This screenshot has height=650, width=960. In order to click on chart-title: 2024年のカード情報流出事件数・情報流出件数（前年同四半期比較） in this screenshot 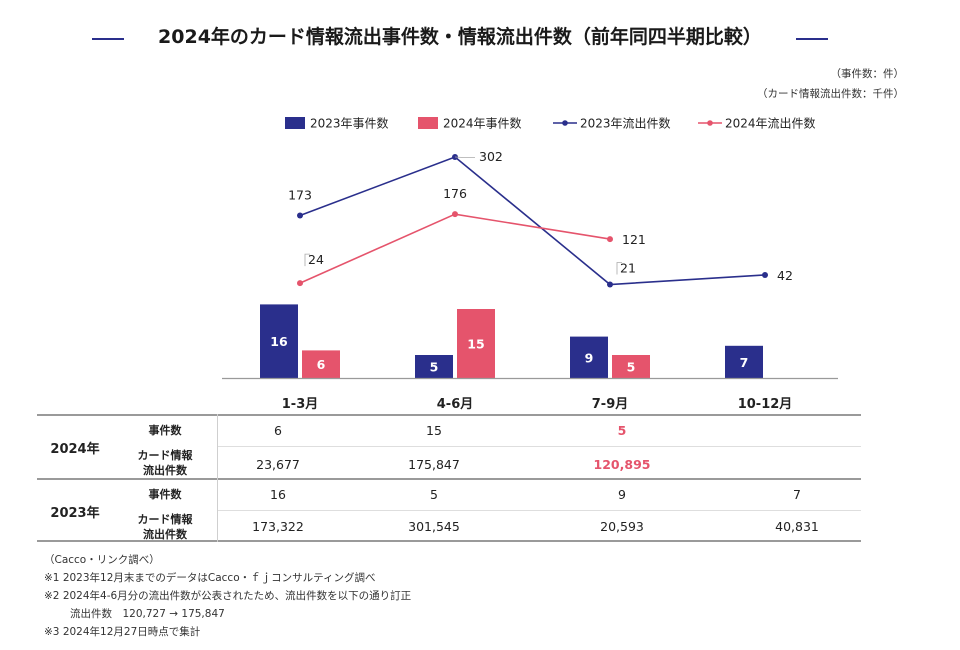, I will do `click(460, 37)`.